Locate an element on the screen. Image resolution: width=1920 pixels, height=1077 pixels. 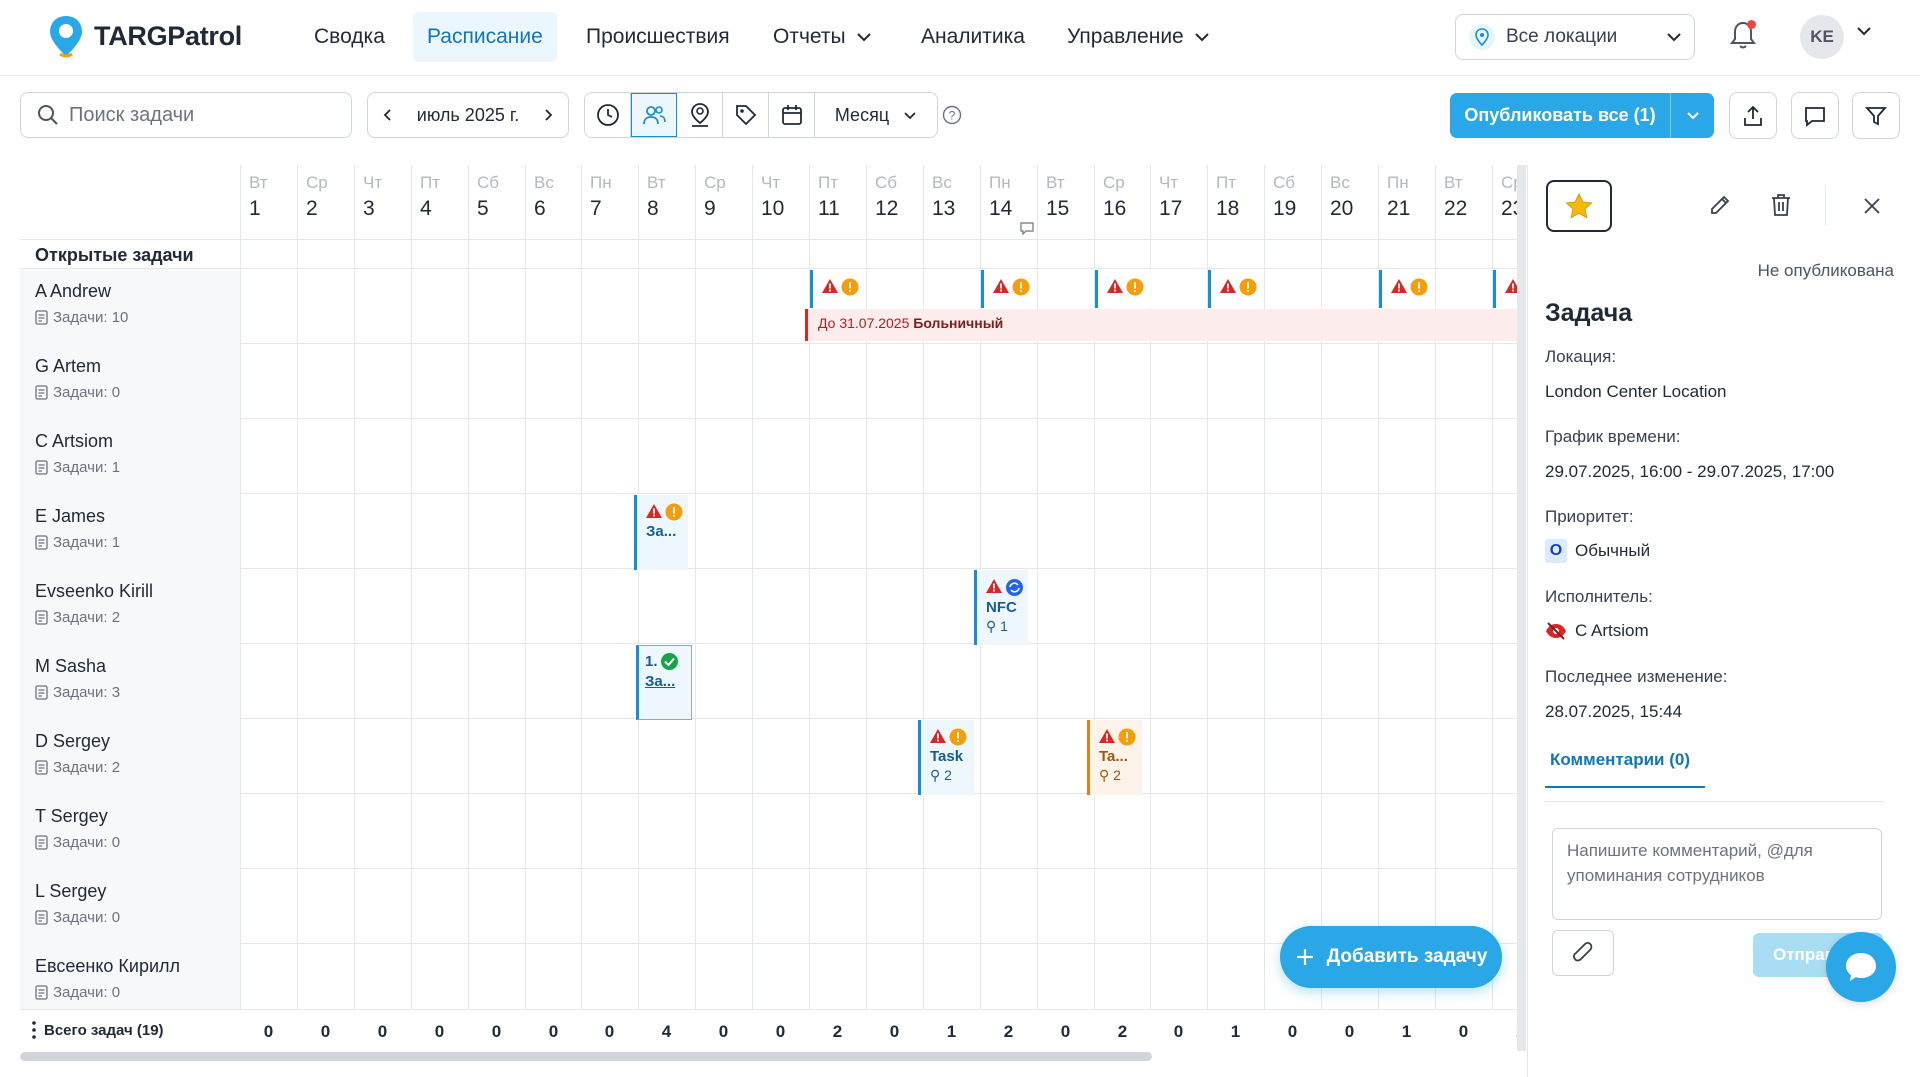
comments-button is located at coordinates (1815, 115).